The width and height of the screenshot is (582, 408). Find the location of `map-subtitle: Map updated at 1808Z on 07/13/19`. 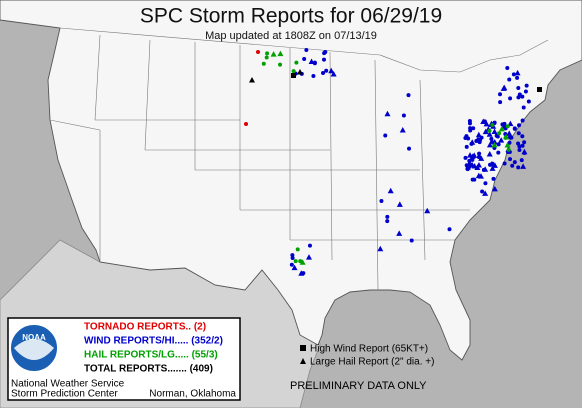

map-subtitle: Map updated at 1808Z on 07/13/19 is located at coordinates (291, 36).